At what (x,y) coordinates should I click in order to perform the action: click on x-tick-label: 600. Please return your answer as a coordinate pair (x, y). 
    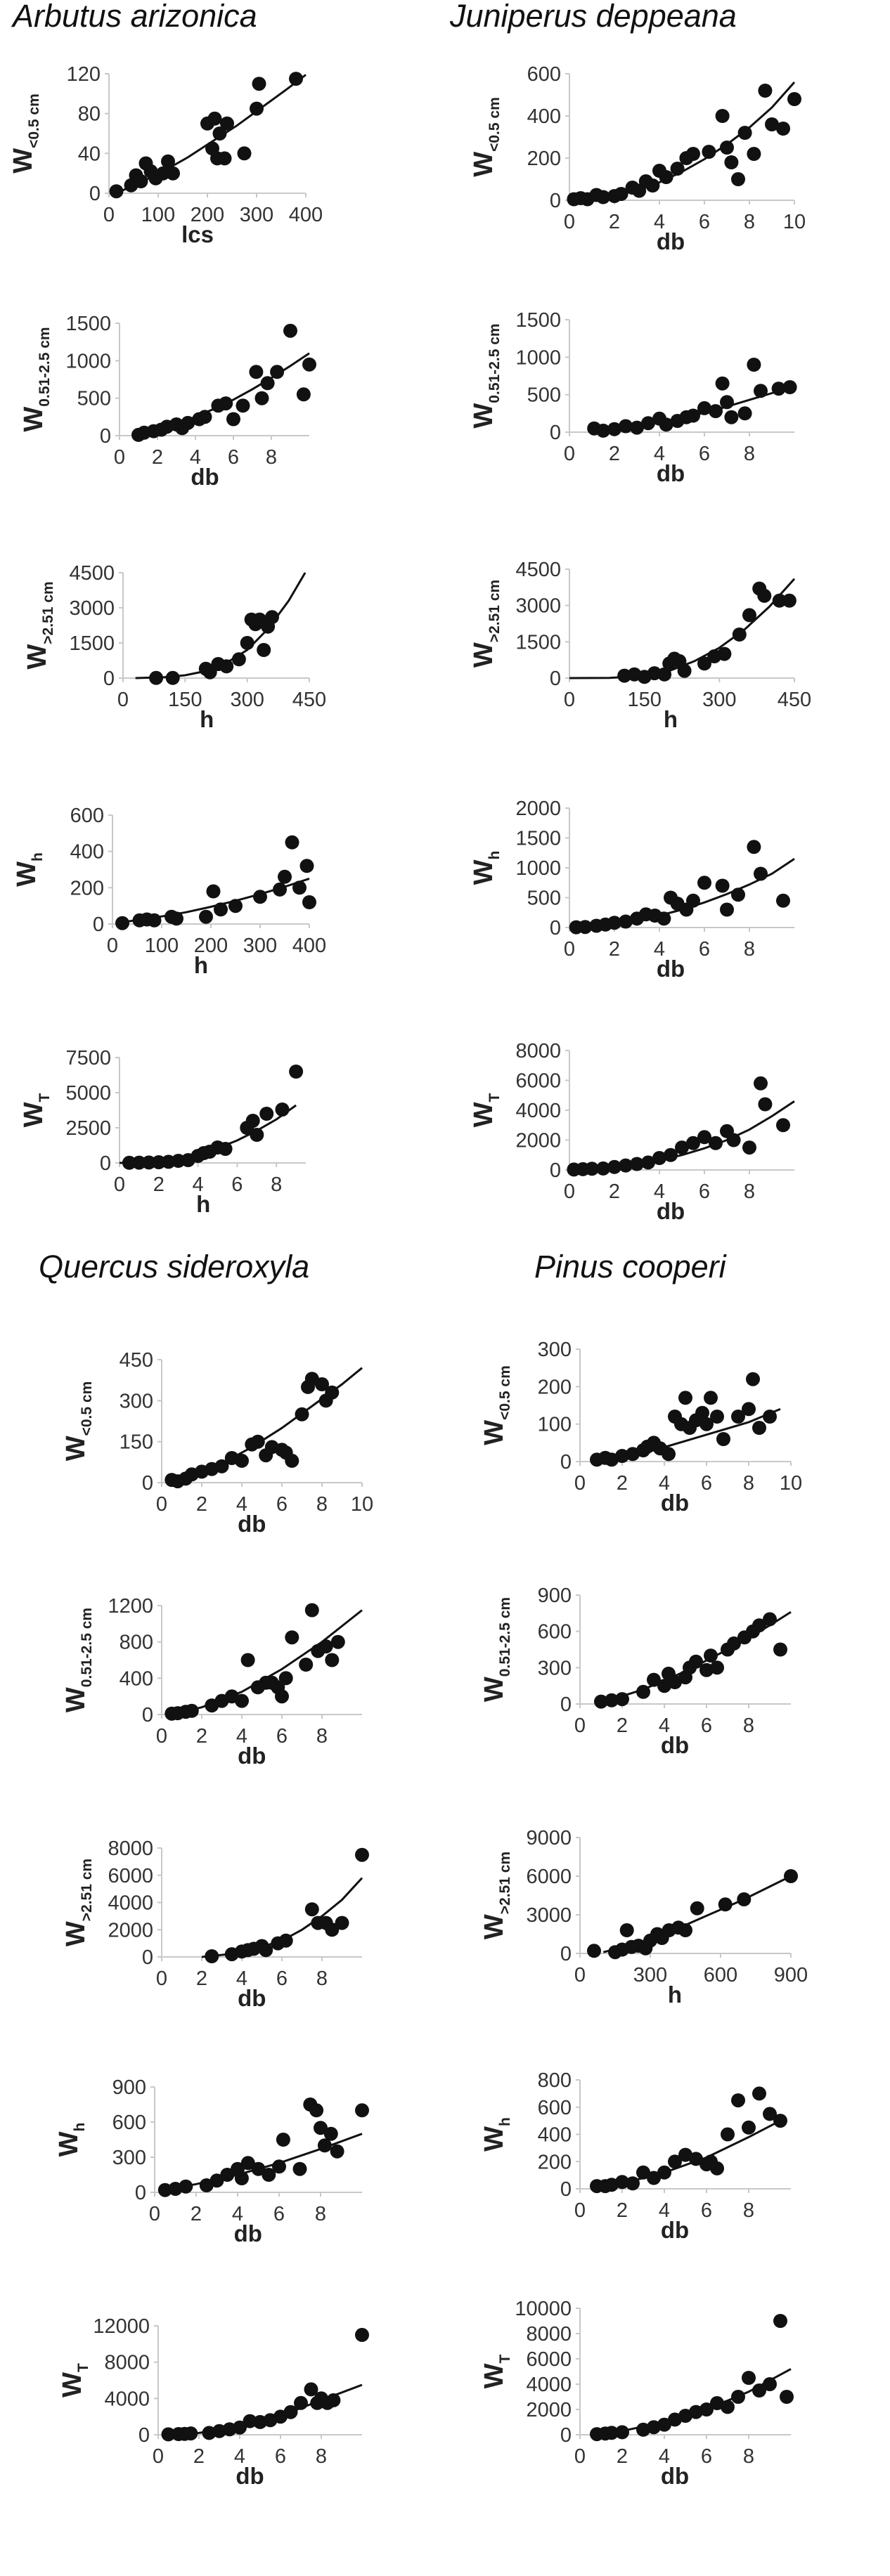
    Looking at the image, I should click on (720, 1975).